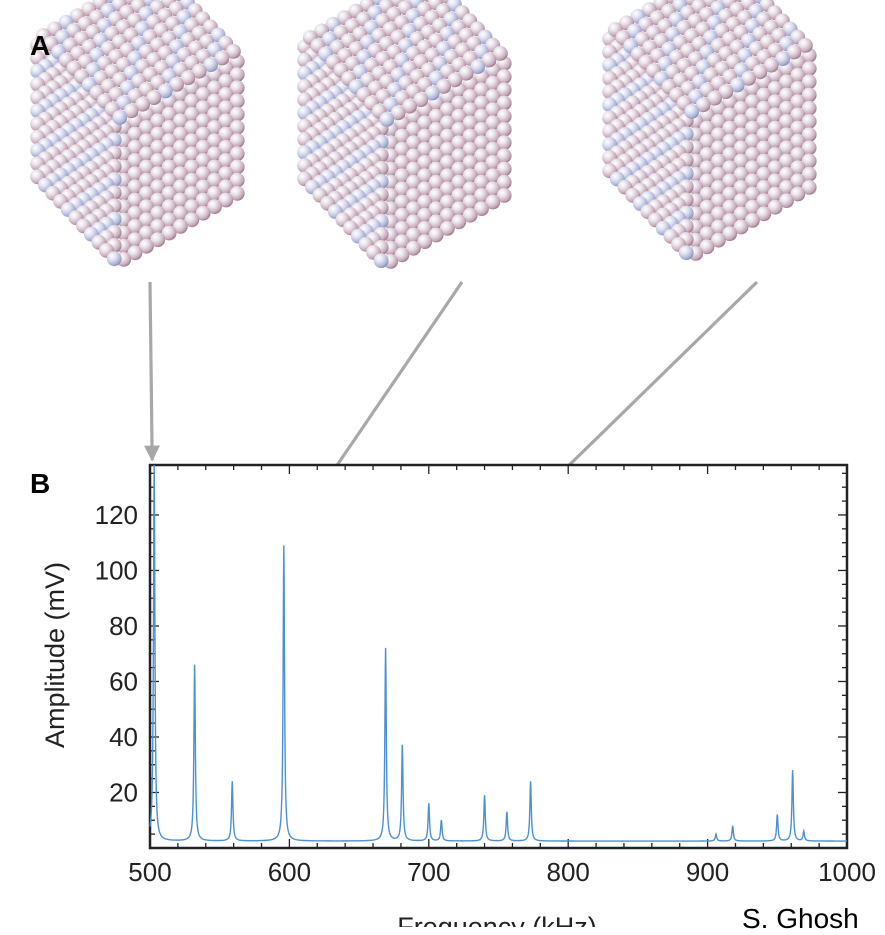  I want to click on x-tick-label: 1000, so click(847, 872).